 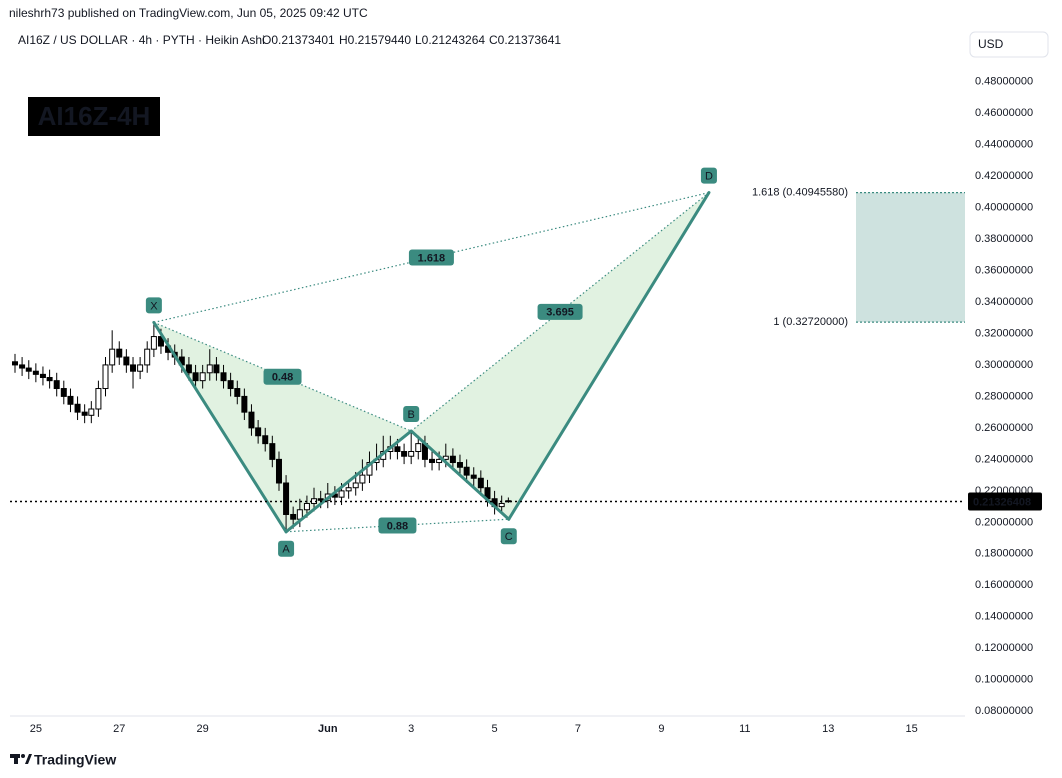 What do you see at coordinates (94, 116) in the screenshot?
I see `chart-title: AI16Z-4H` at bounding box center [94, 116].